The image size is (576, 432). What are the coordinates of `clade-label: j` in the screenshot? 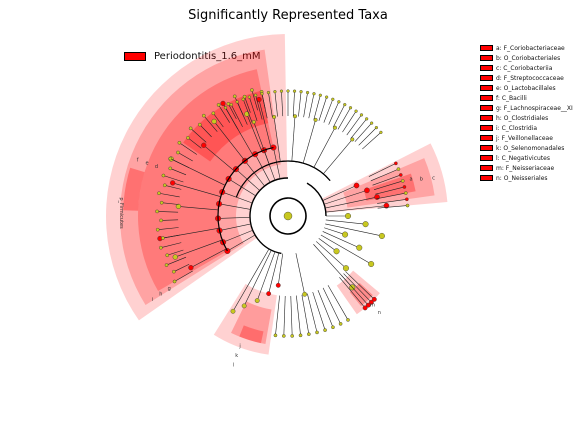 It's located at (239, 347).